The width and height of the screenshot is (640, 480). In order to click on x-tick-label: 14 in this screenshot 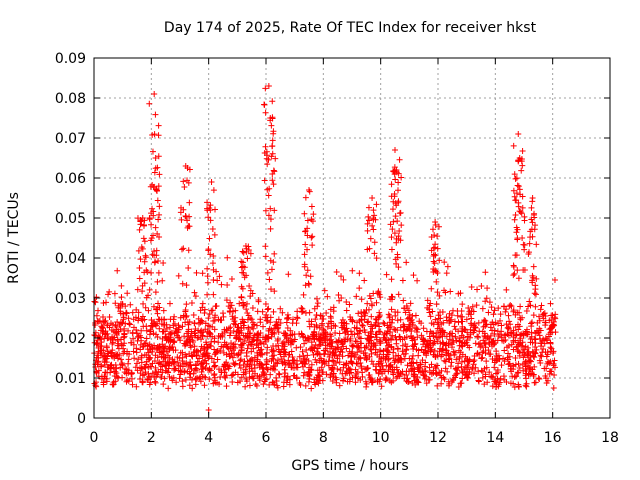, I will do `click(495, 438)`.